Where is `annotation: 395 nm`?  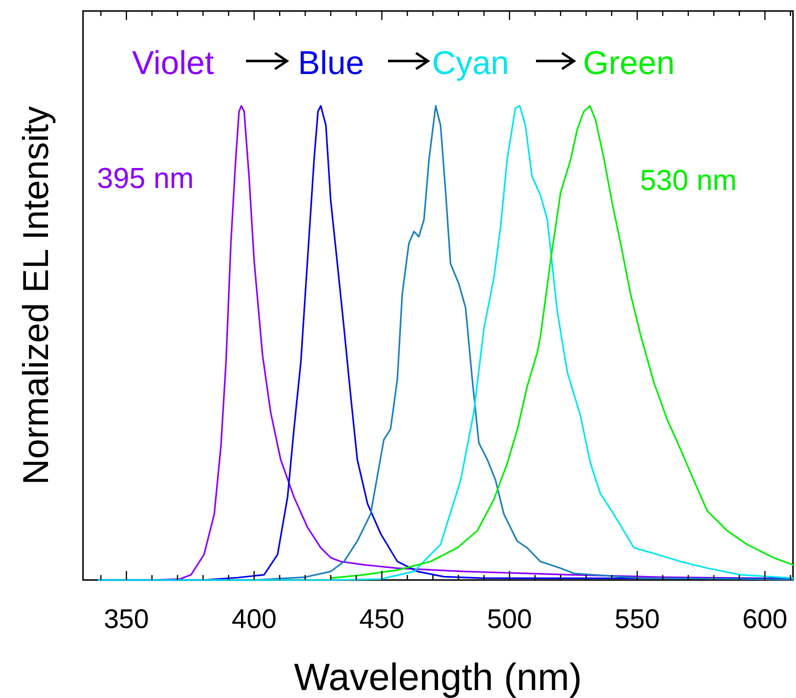 annotation: 395 nm is located at coordinates (145, 179).